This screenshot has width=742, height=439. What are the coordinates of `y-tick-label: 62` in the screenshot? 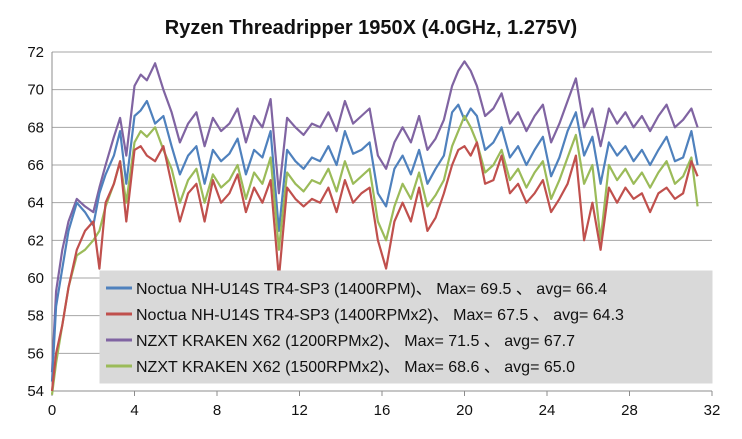 It's located at (35, 240).